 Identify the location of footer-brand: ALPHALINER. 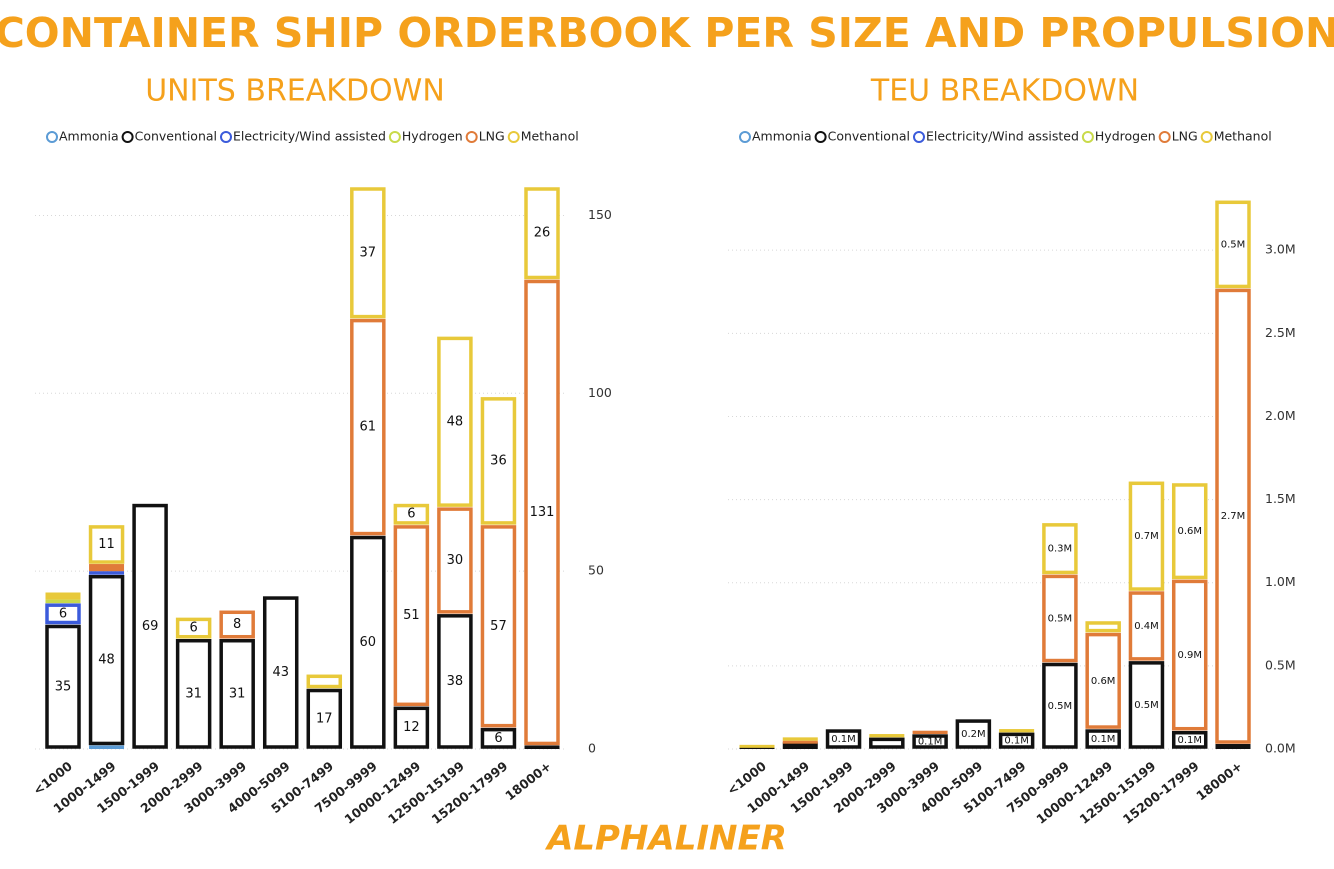
(665, 839).